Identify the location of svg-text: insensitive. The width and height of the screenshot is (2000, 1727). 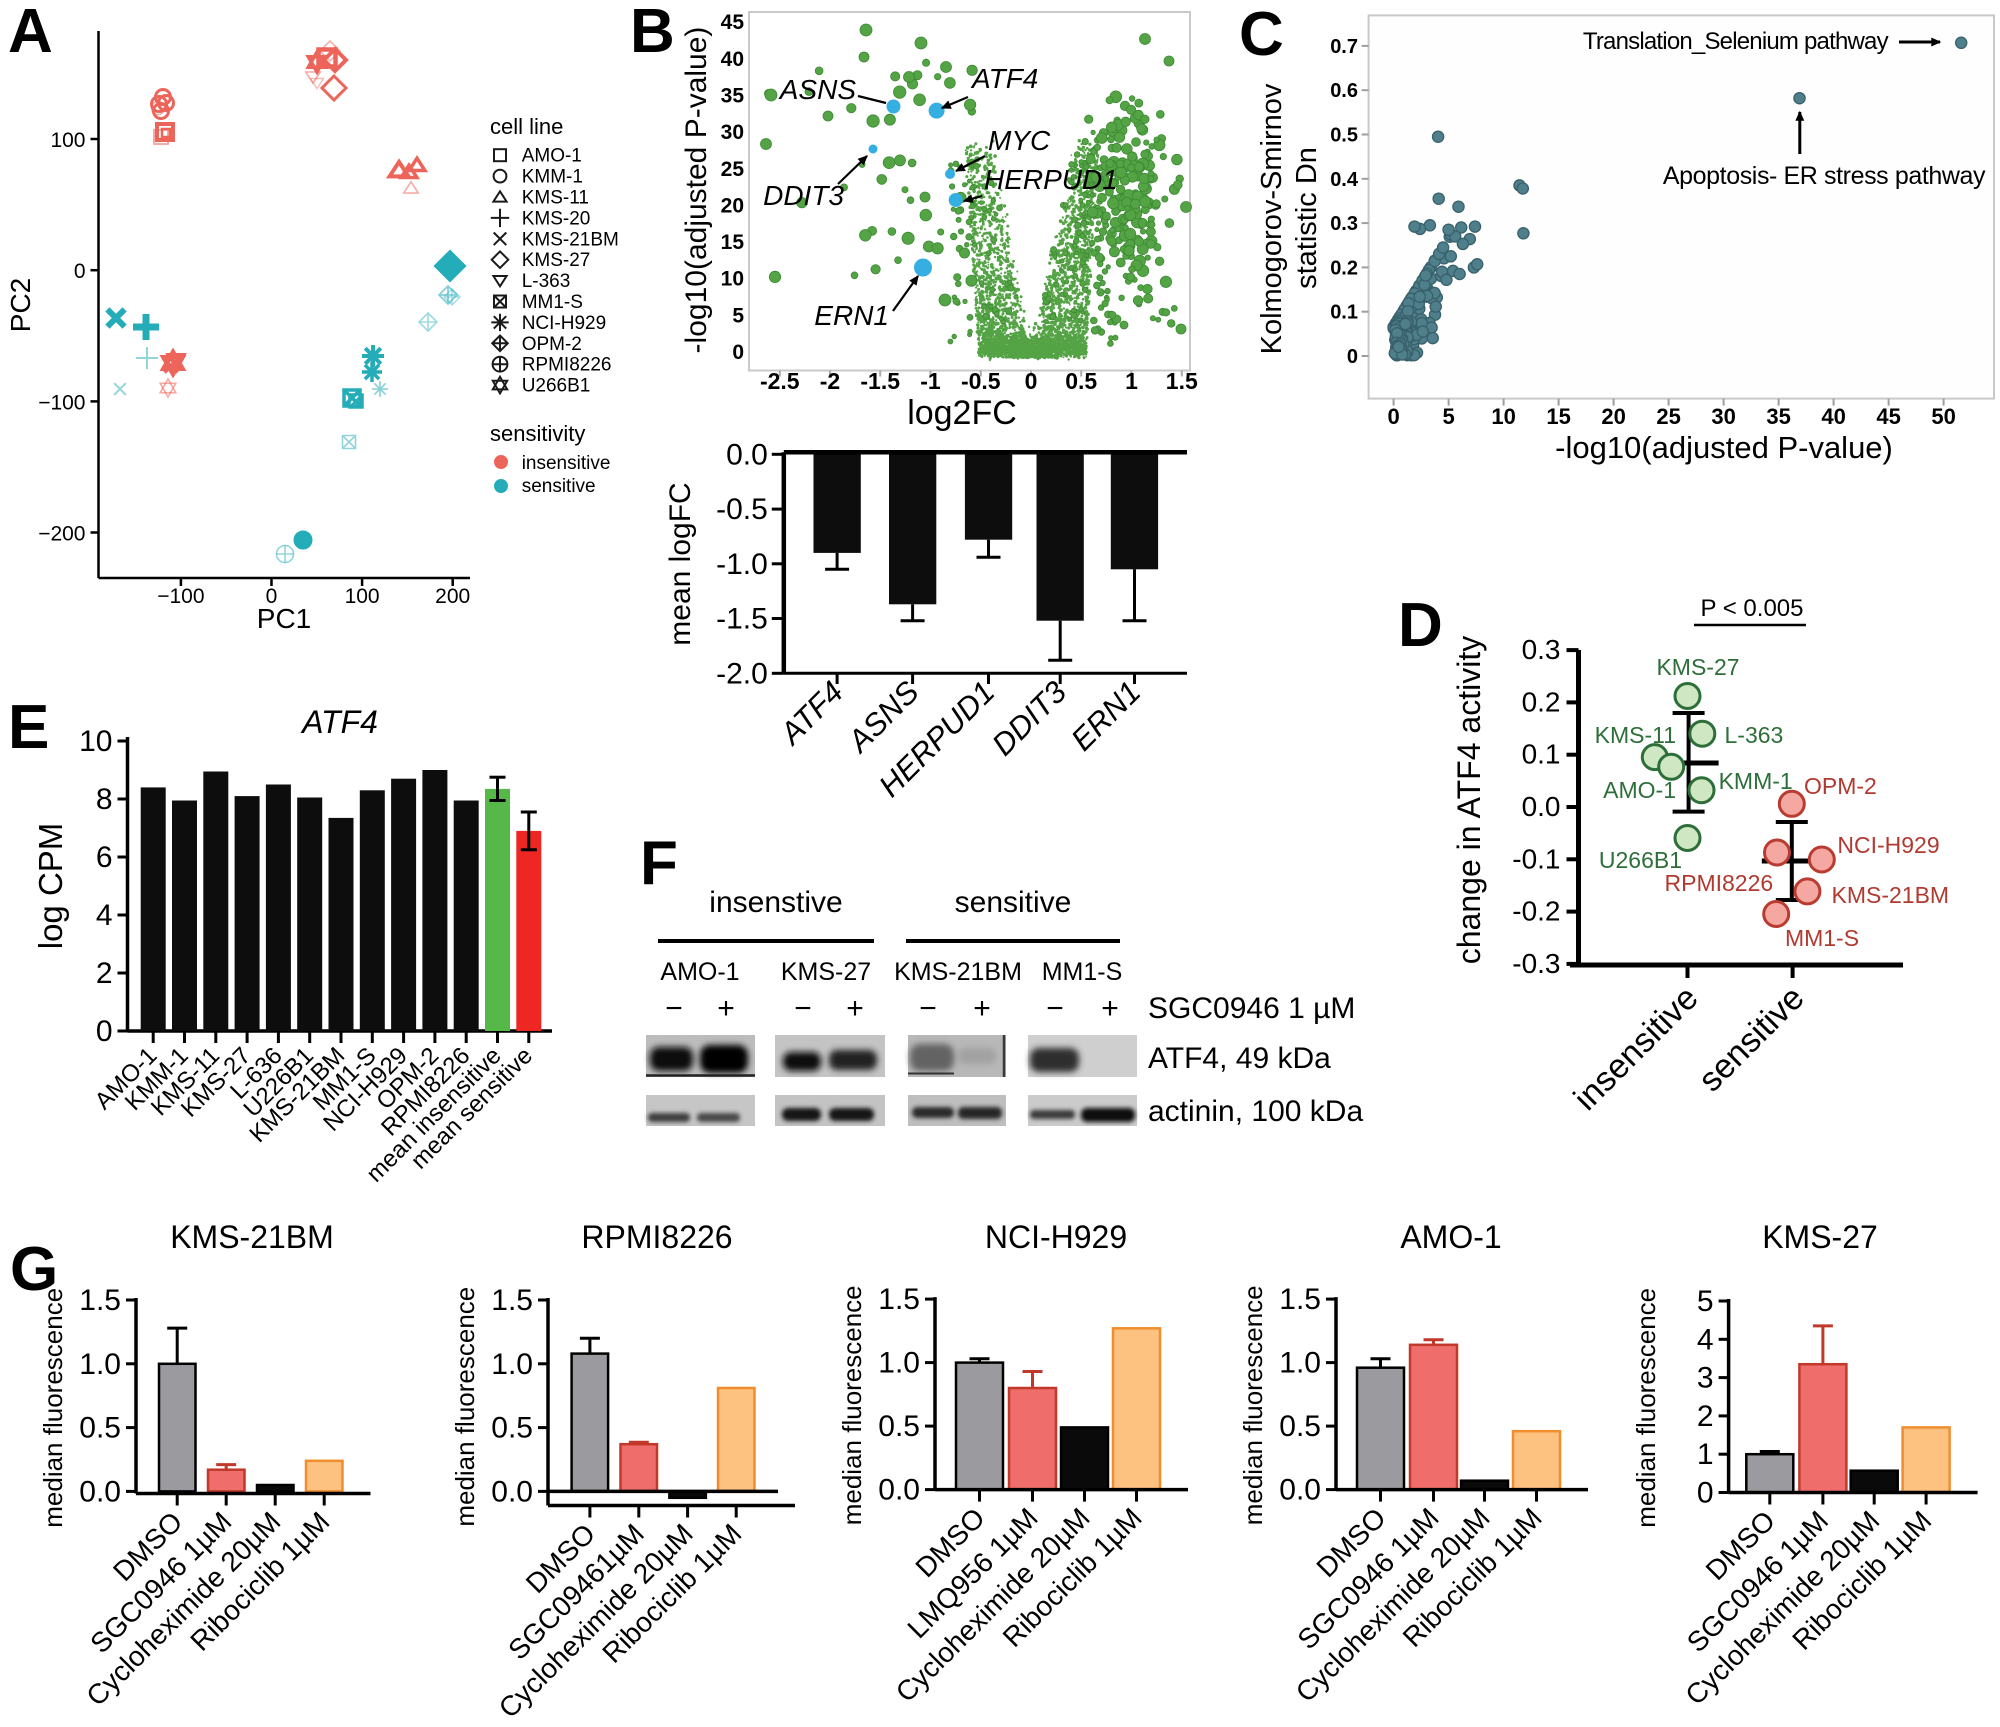
(566, 463).